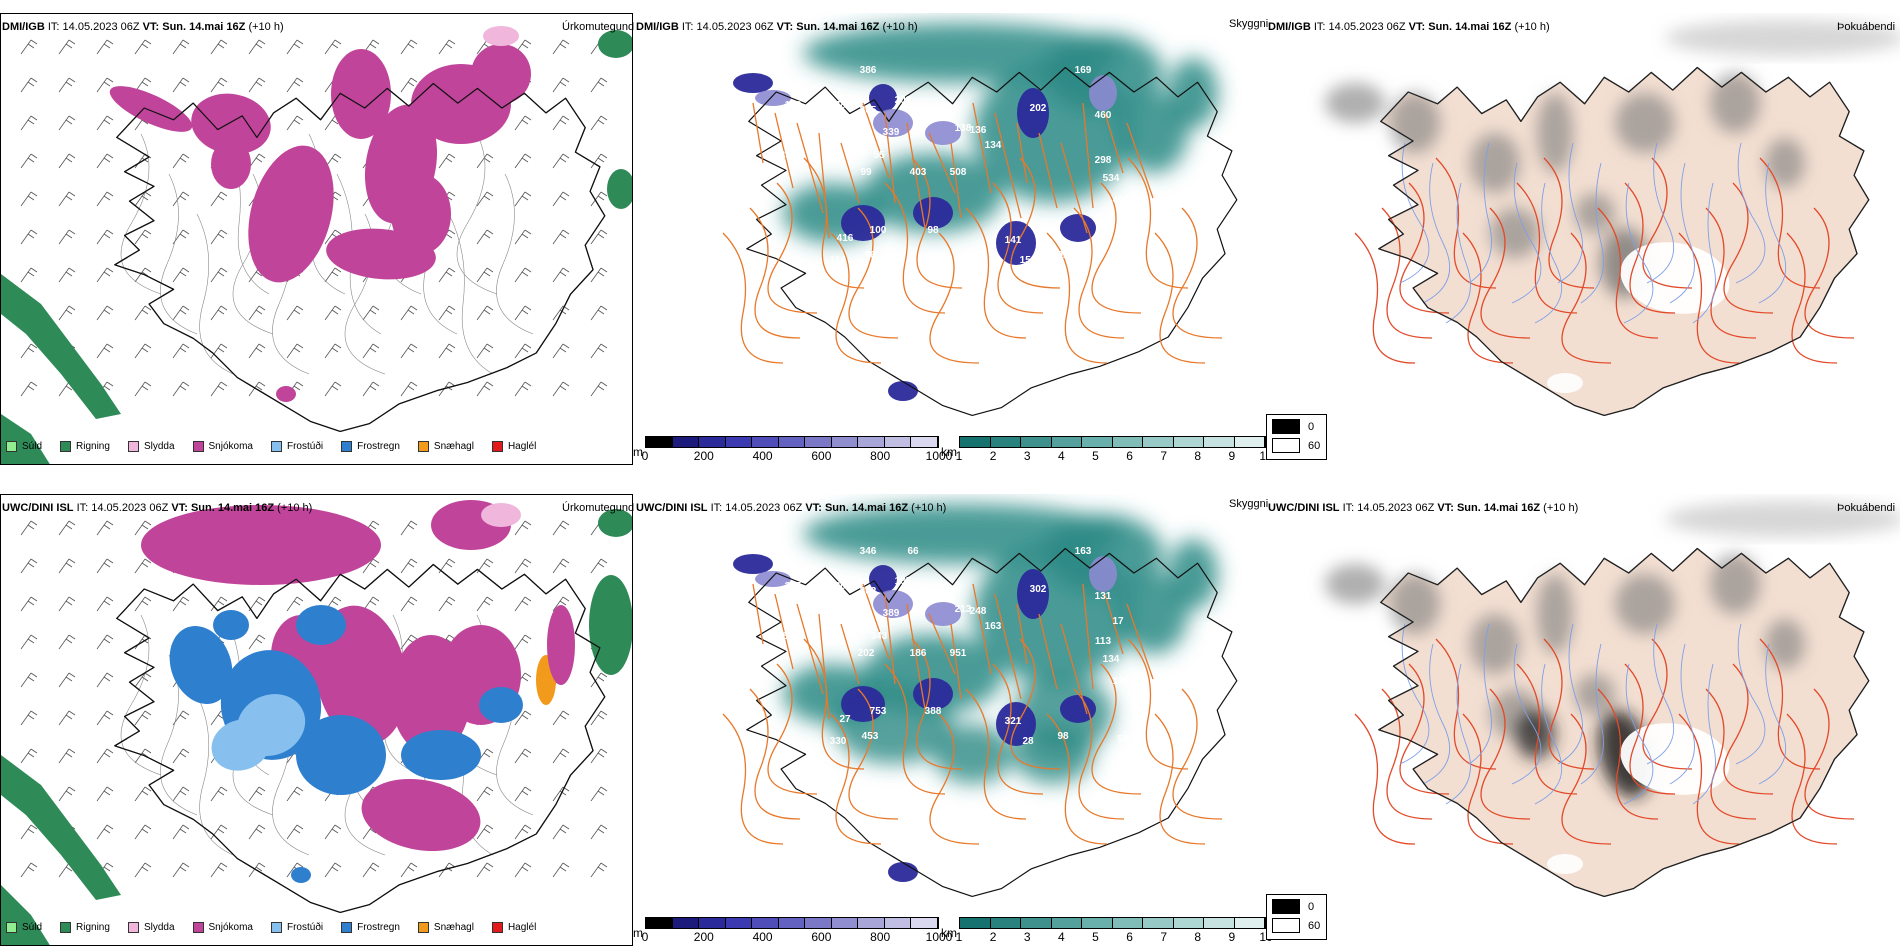 Image resolution: width=1900 pixels, height=950 pixels. Describe the element at coordinates (1296, 426) in the screenshot. I see `fog-legend-item: 0` at that location.